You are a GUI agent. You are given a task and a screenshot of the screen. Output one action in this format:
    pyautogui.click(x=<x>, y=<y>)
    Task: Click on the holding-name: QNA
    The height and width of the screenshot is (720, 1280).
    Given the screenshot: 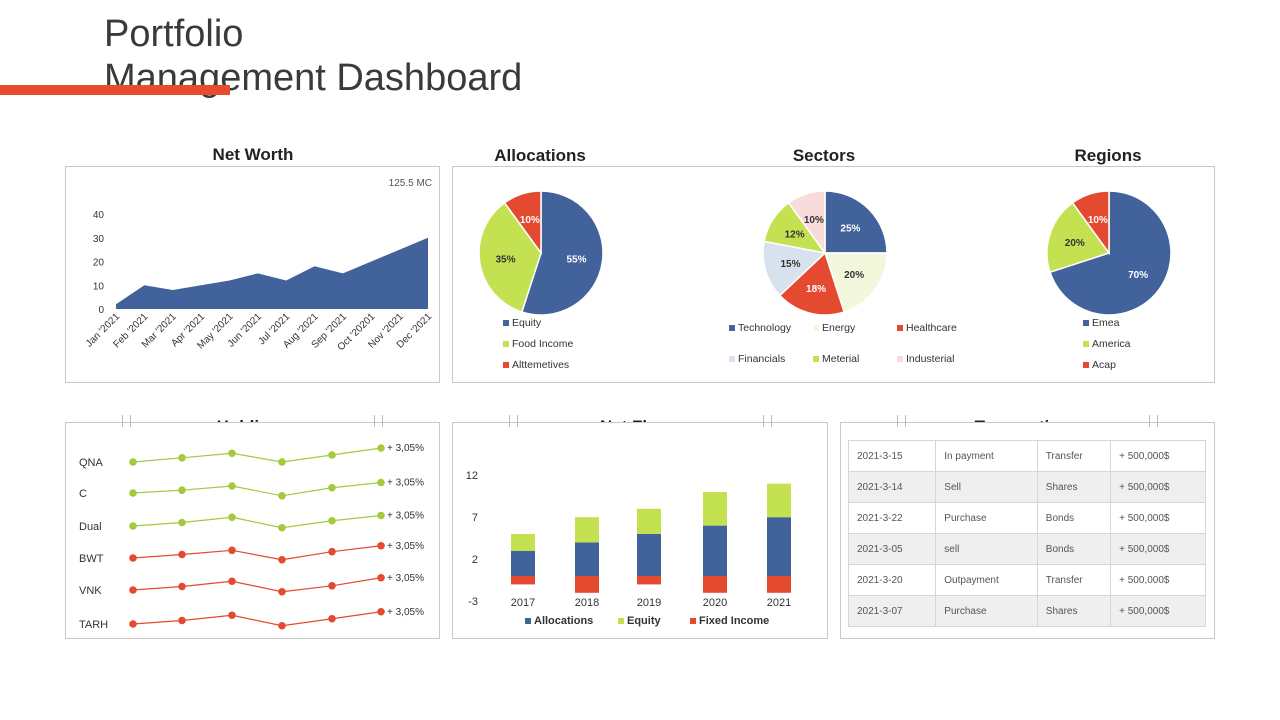 What is the action you would take?
    pyautogui.click(x=91, y=463)
    